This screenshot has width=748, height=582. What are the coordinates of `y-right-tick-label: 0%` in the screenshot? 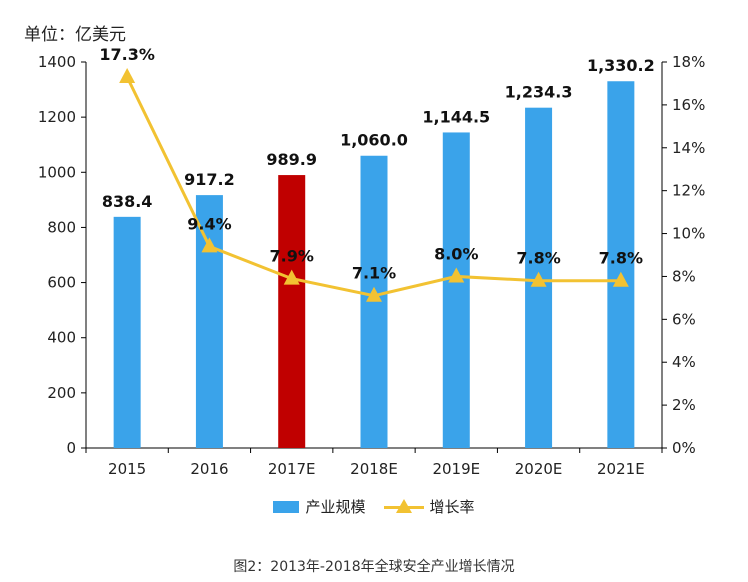 It's located at (684, 448).